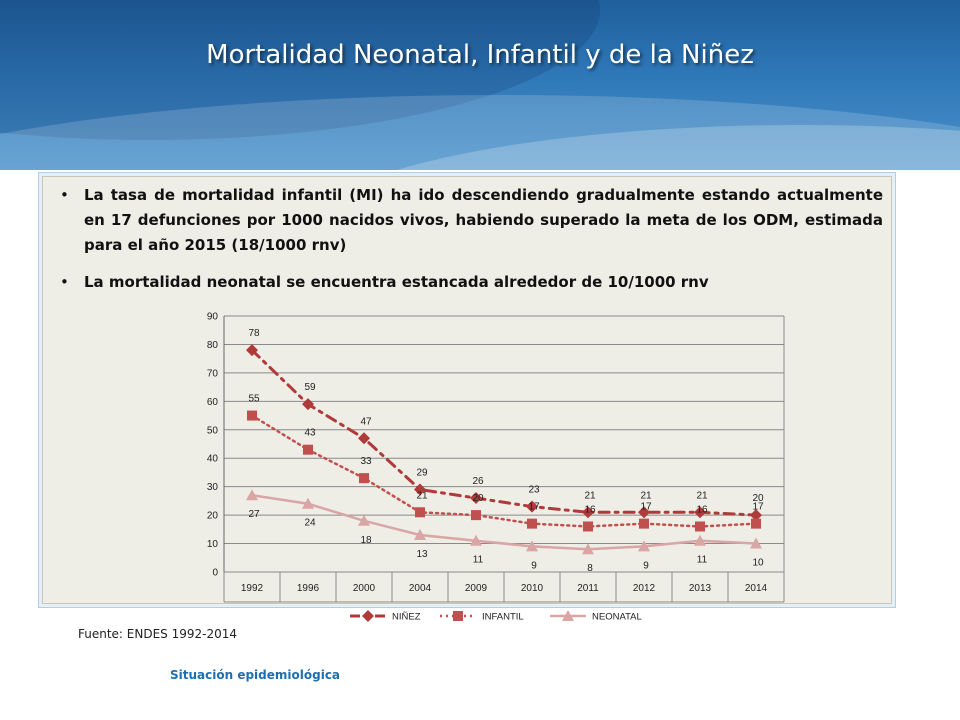 This screenshot has width=960, height=720. I want to click on y-tick-label: 80, so click(213, 345).